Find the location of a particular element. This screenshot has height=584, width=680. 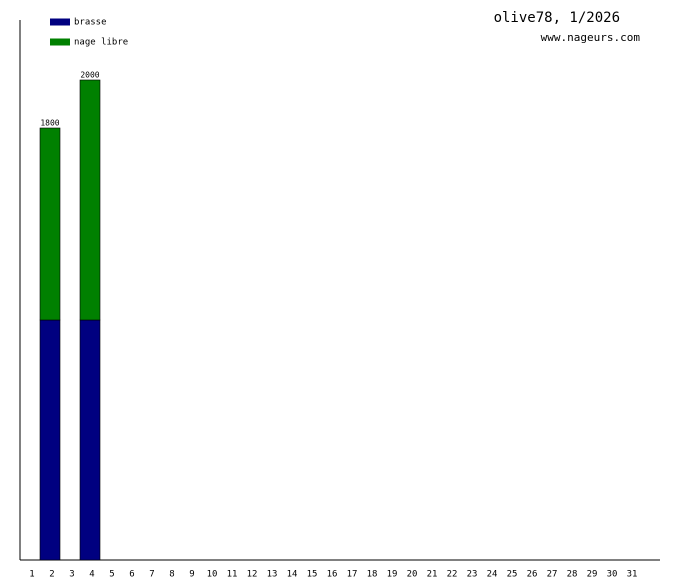

x-tick-label: 26 is located at coordinates (532, 575).